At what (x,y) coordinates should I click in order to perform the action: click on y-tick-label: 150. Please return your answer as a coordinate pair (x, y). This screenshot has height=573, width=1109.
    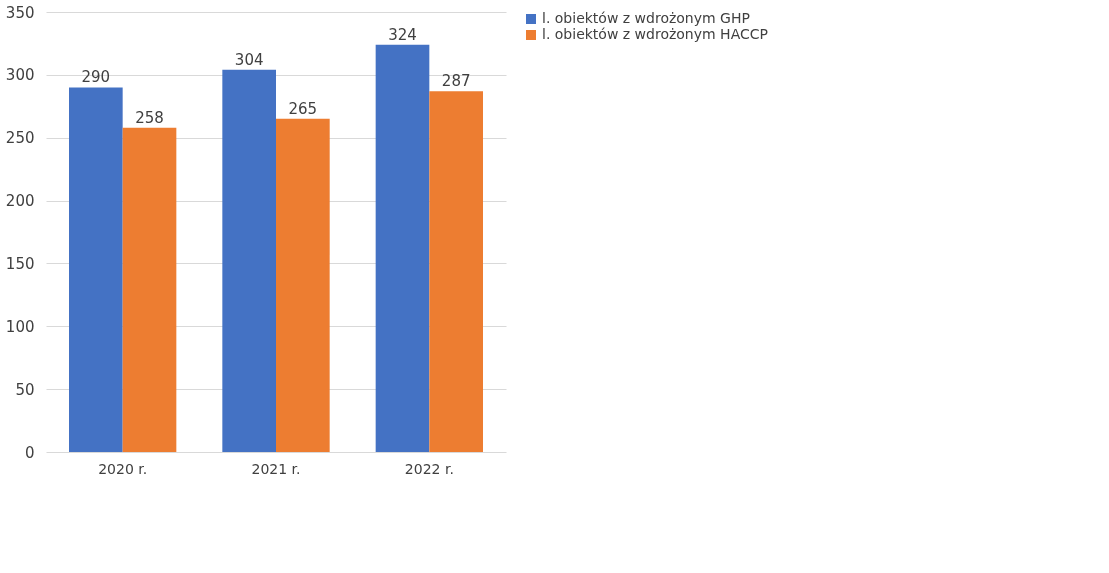
    Looking at the image, I should click on (20, 263).